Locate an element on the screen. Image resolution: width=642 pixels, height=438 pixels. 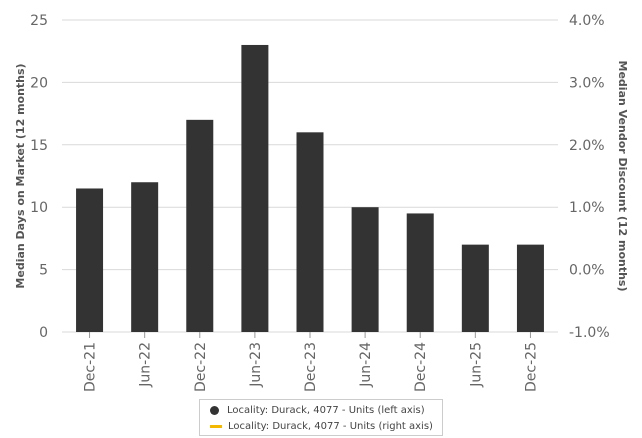
x-tick-label: Jun-24 is located at coordinates (366, 365).